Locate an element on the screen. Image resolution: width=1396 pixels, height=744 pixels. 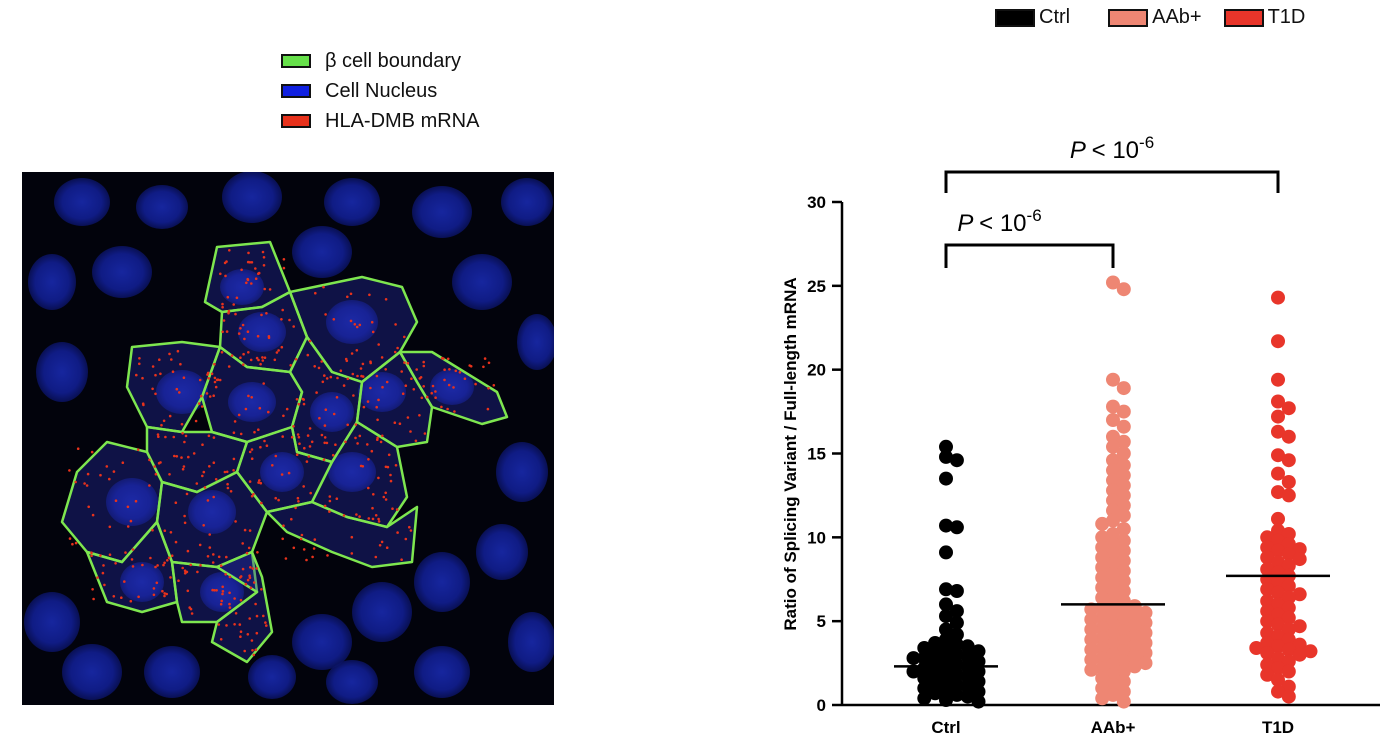
legend-item-mrna: HLA-DMB mRNA is located at coordinates (380, 121).